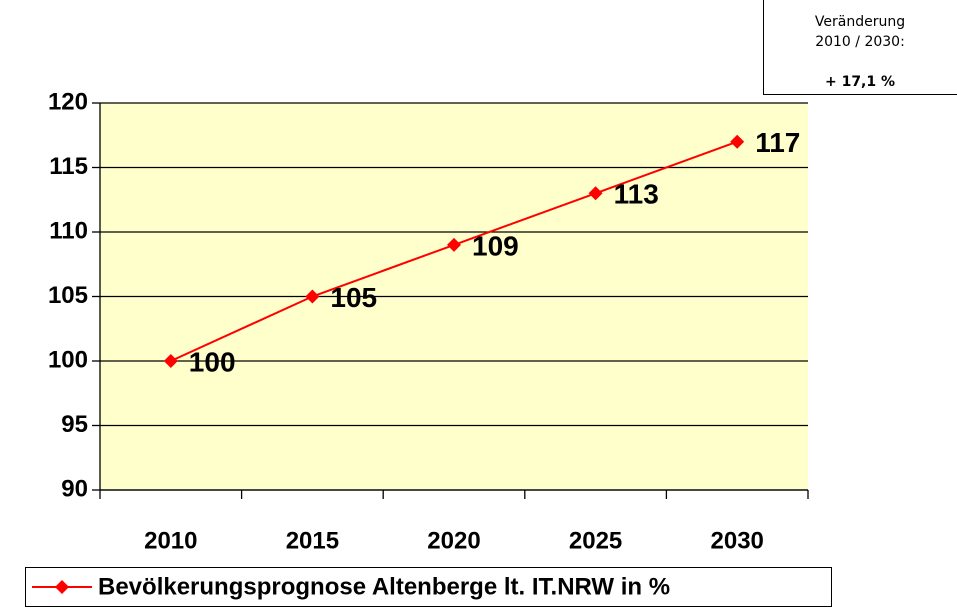 The image size is (957, 608). Describe the element at coordinates (68, 359) in the screenshot. I see `y-tick-label: 100` at that location.